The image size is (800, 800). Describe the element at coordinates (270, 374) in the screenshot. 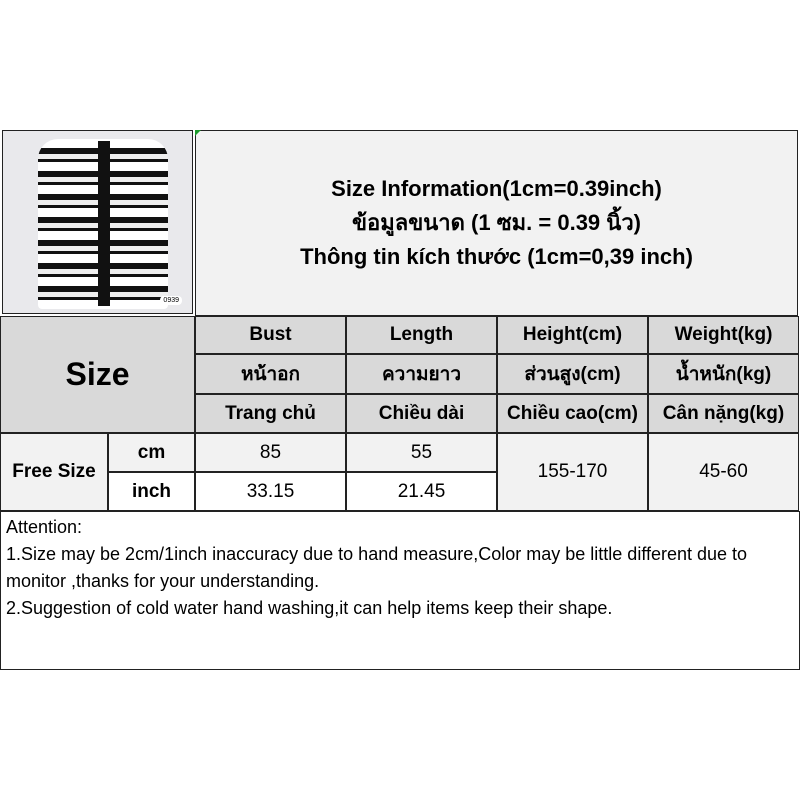

I see `col-bust-th: หน้าอก` at that location.